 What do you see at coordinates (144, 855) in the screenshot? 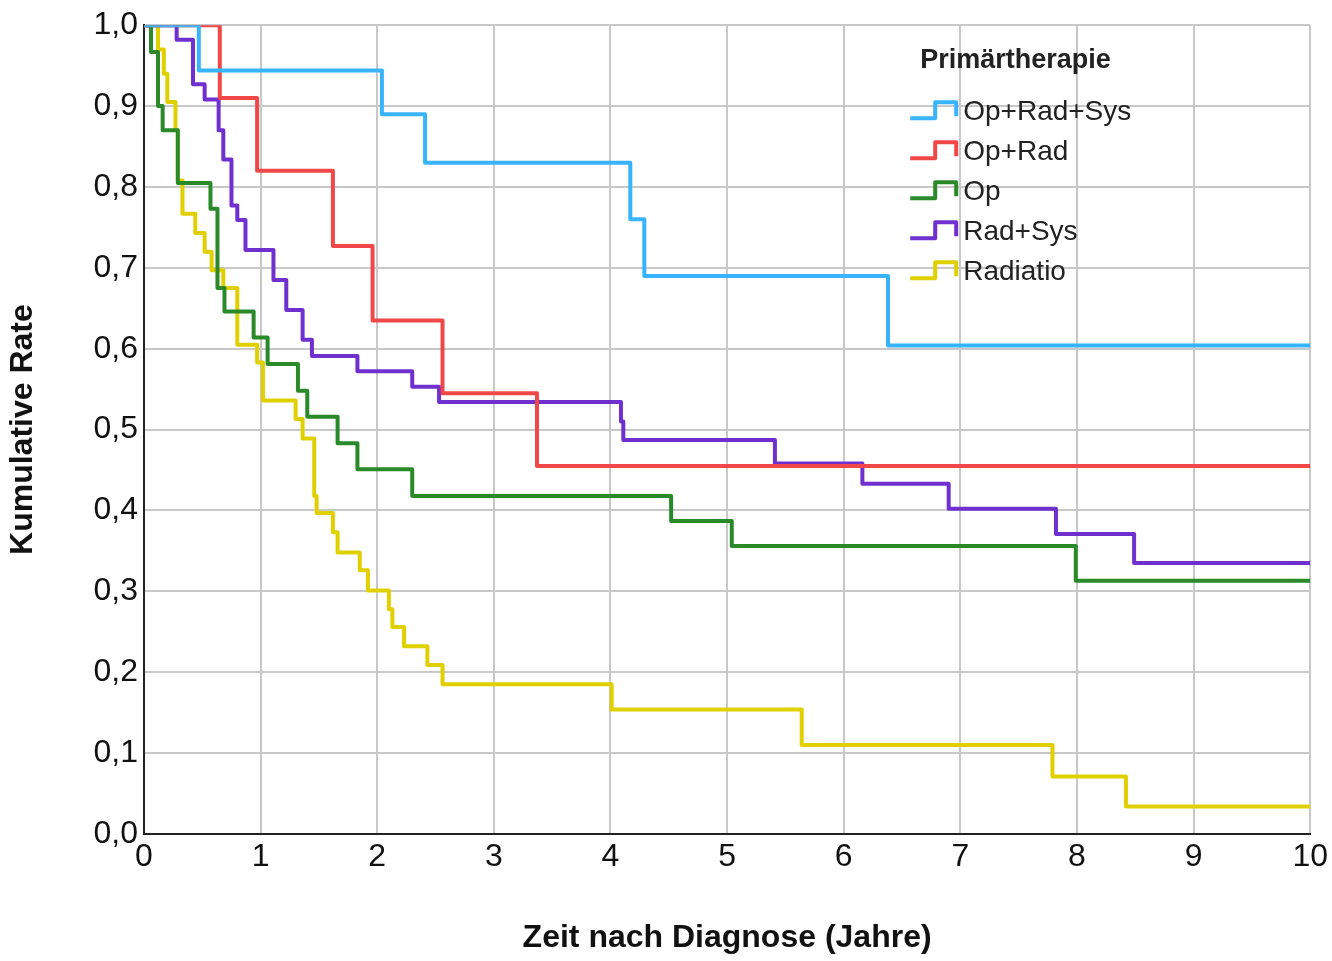
I see `x-tick-label: 0` at bounding box center [144, 855].